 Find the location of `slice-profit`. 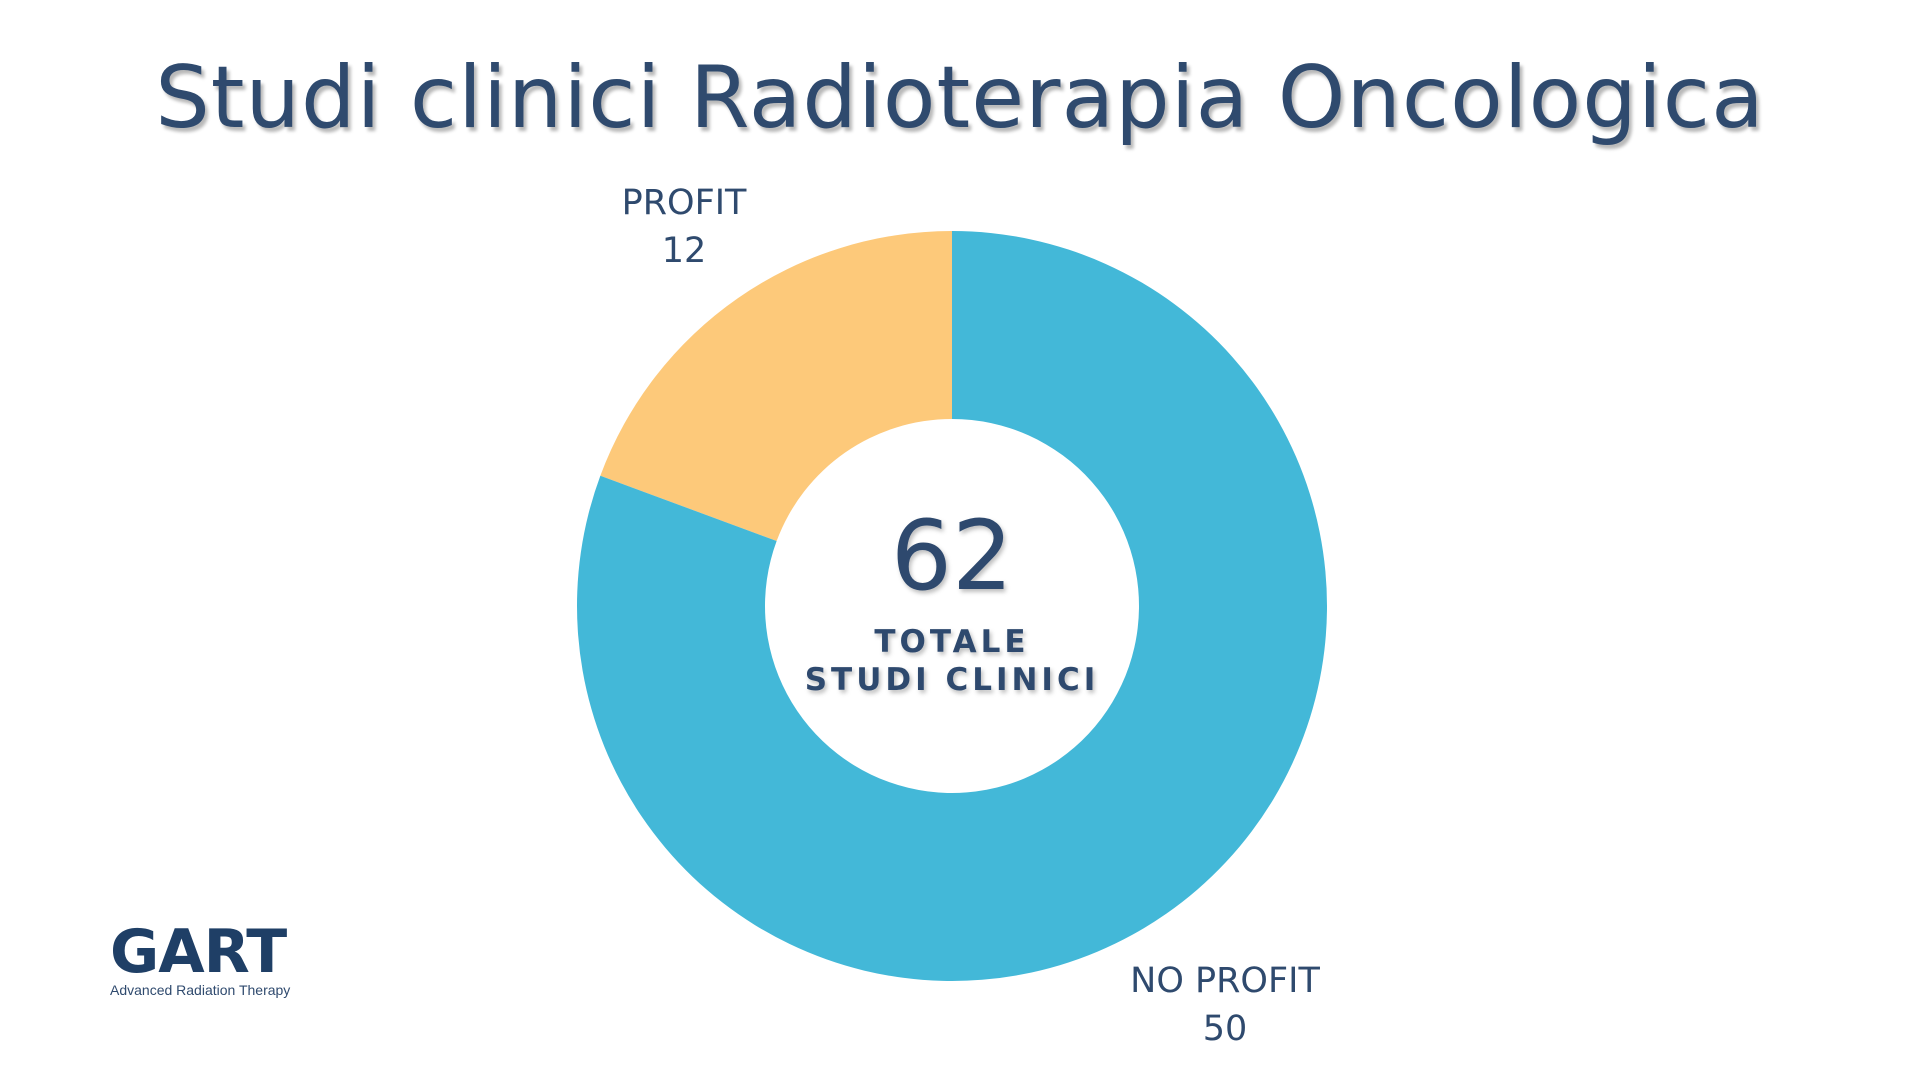

slice-profit is located at coordinates (776, 386).